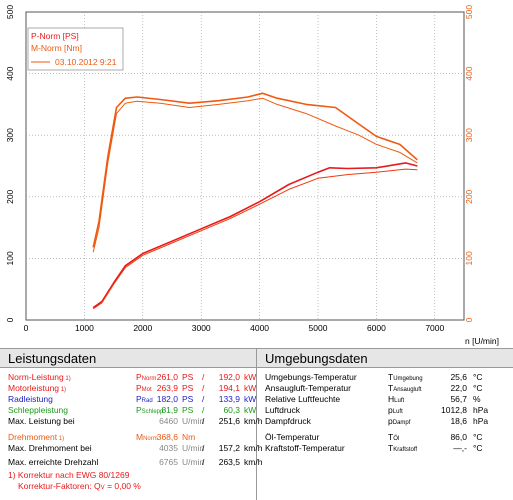 This screenshot has height=500, width=513. Describe the element at coordinates (458, 377) in the screenshot. I see `row-value: 25,6` at that location.